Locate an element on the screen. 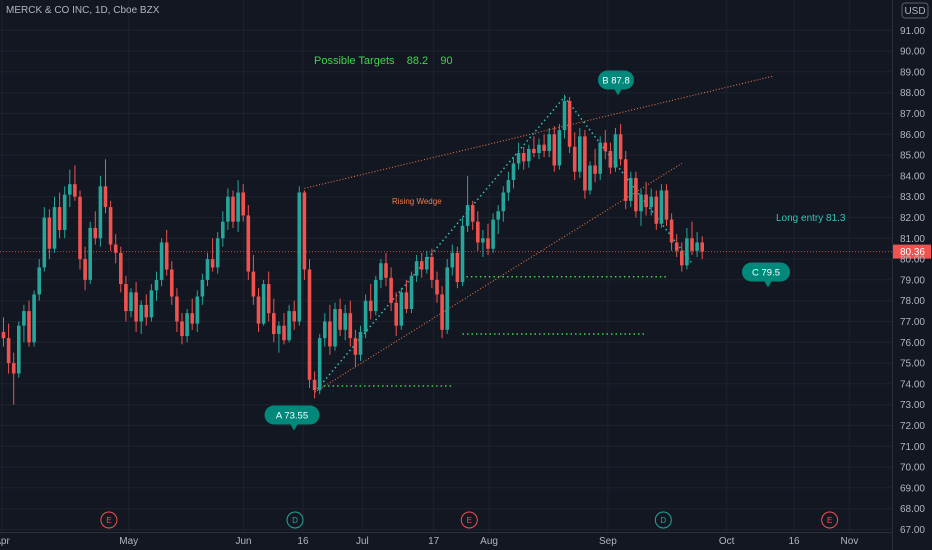  y-tick-label: 84.00 is located at coordinates (912, 176).